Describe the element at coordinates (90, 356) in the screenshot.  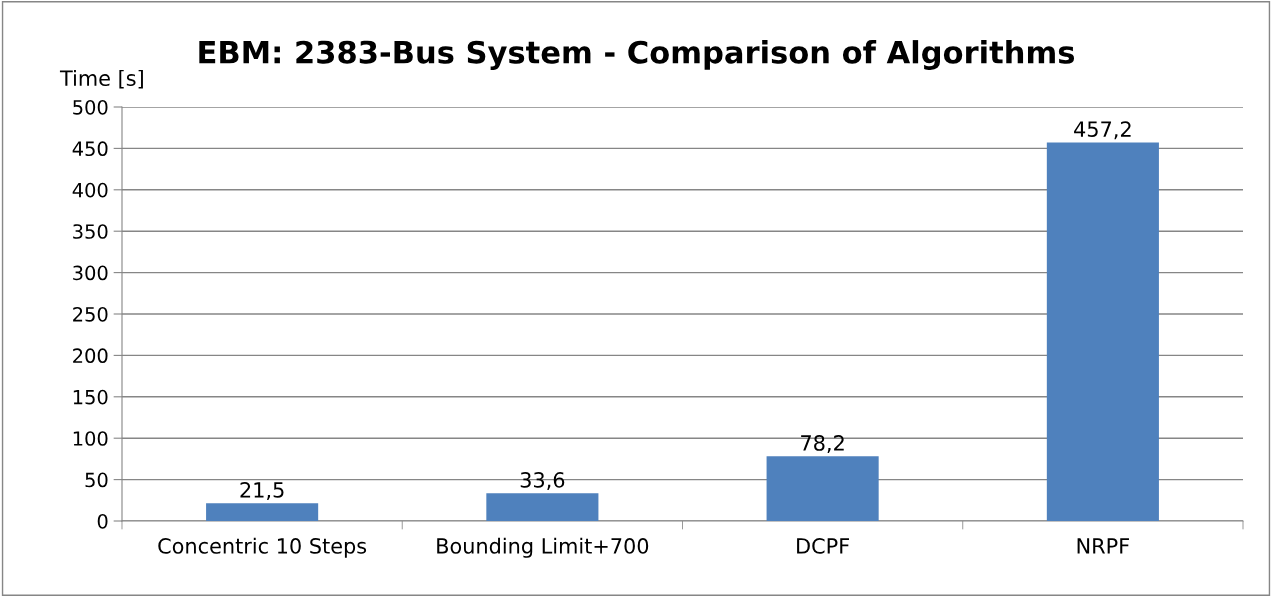
I see `y-tick-label: 200` at that location.